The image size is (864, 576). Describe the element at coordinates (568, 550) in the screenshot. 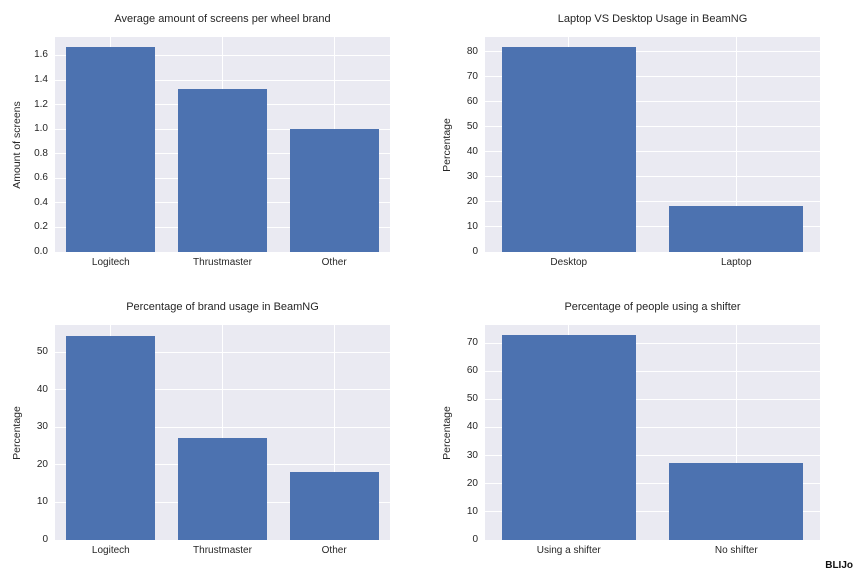

I see `x-tick-label: Using a shifter` at that location.